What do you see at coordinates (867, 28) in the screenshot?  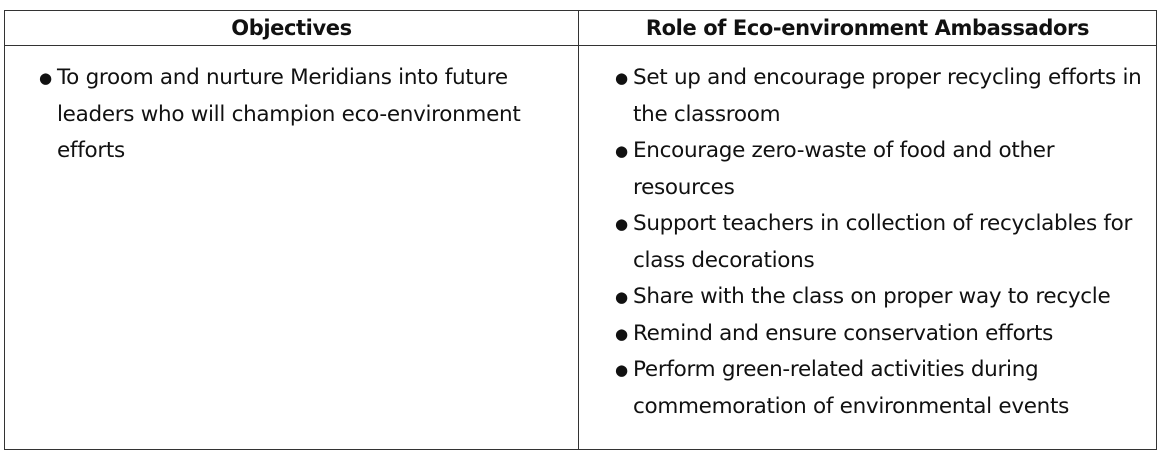 I see `header-role: Role of Eco-environment Ambassadors` at bounding box center [867, 28].